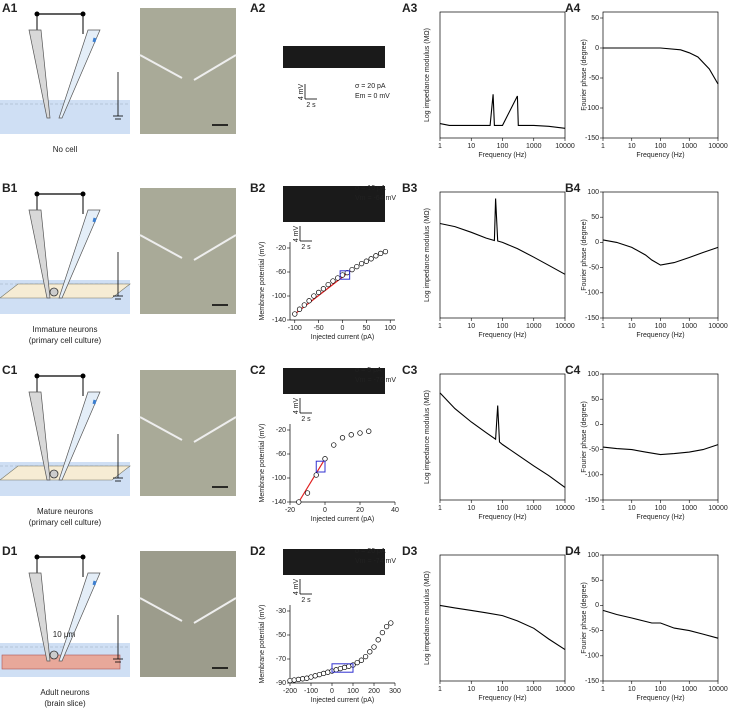 Image resolution: width=729 pixels, height=719 pixels. What do you see at coordinates (258, 188) in the screenshot?
I see `panel-label: B2` at bounding box center [258, 188].